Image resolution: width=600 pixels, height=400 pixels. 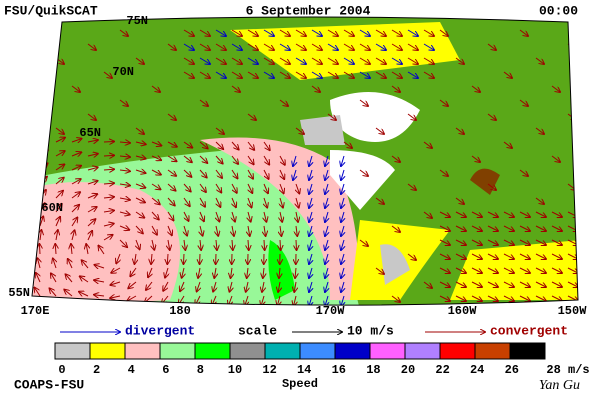 I want to click on footer-left: COAPS-FSU, so click(x=49, y=384).